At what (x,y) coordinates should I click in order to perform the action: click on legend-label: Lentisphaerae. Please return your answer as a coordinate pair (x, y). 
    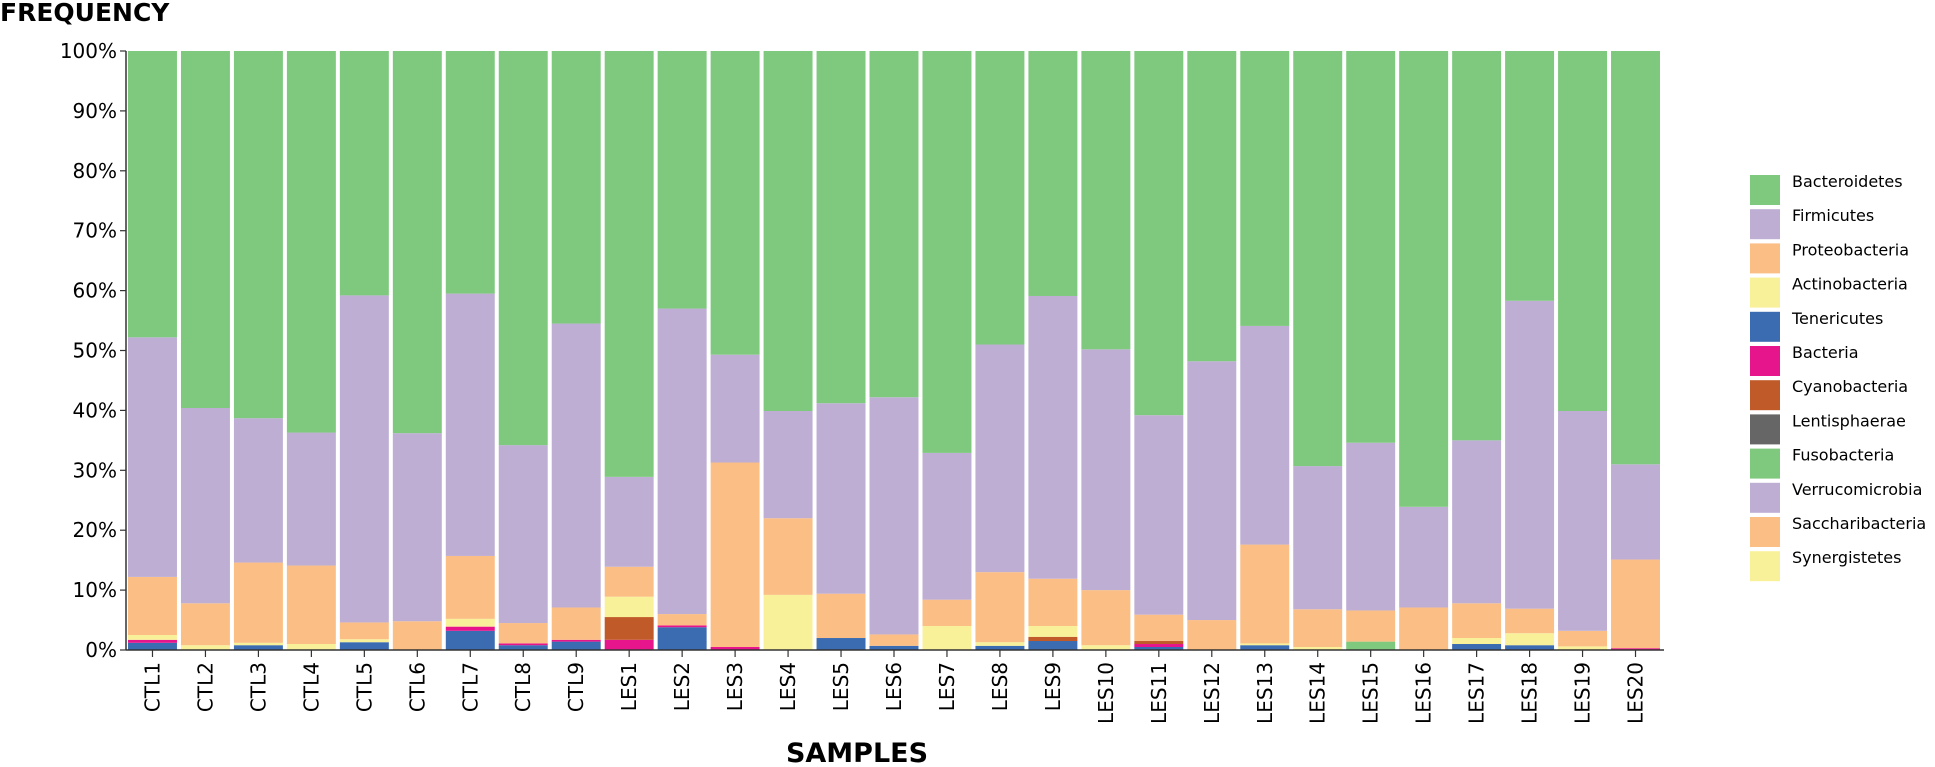
    Looking at the image, I should click on (1849, 420).